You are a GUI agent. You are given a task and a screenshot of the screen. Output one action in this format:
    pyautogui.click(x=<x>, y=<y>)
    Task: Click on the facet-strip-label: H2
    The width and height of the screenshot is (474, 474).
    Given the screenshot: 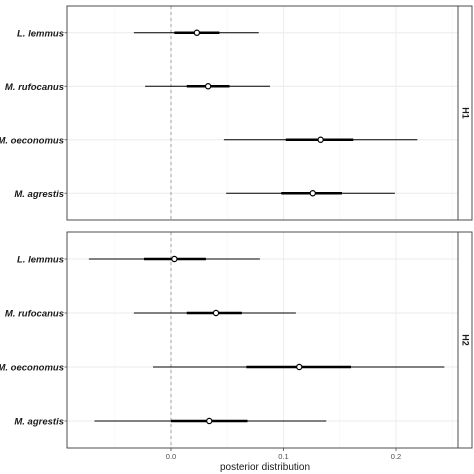 What is the action you would take?
    pyautogui.click(x=466, y=340)
    